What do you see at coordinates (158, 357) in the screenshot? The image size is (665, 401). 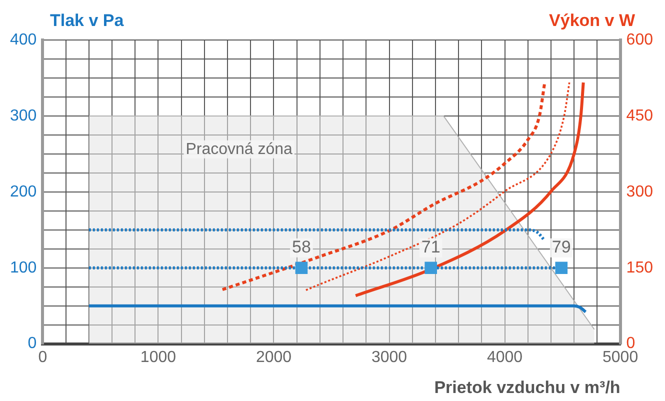 I see `x-tick-label: 1000` at bounding box center [158, 357].